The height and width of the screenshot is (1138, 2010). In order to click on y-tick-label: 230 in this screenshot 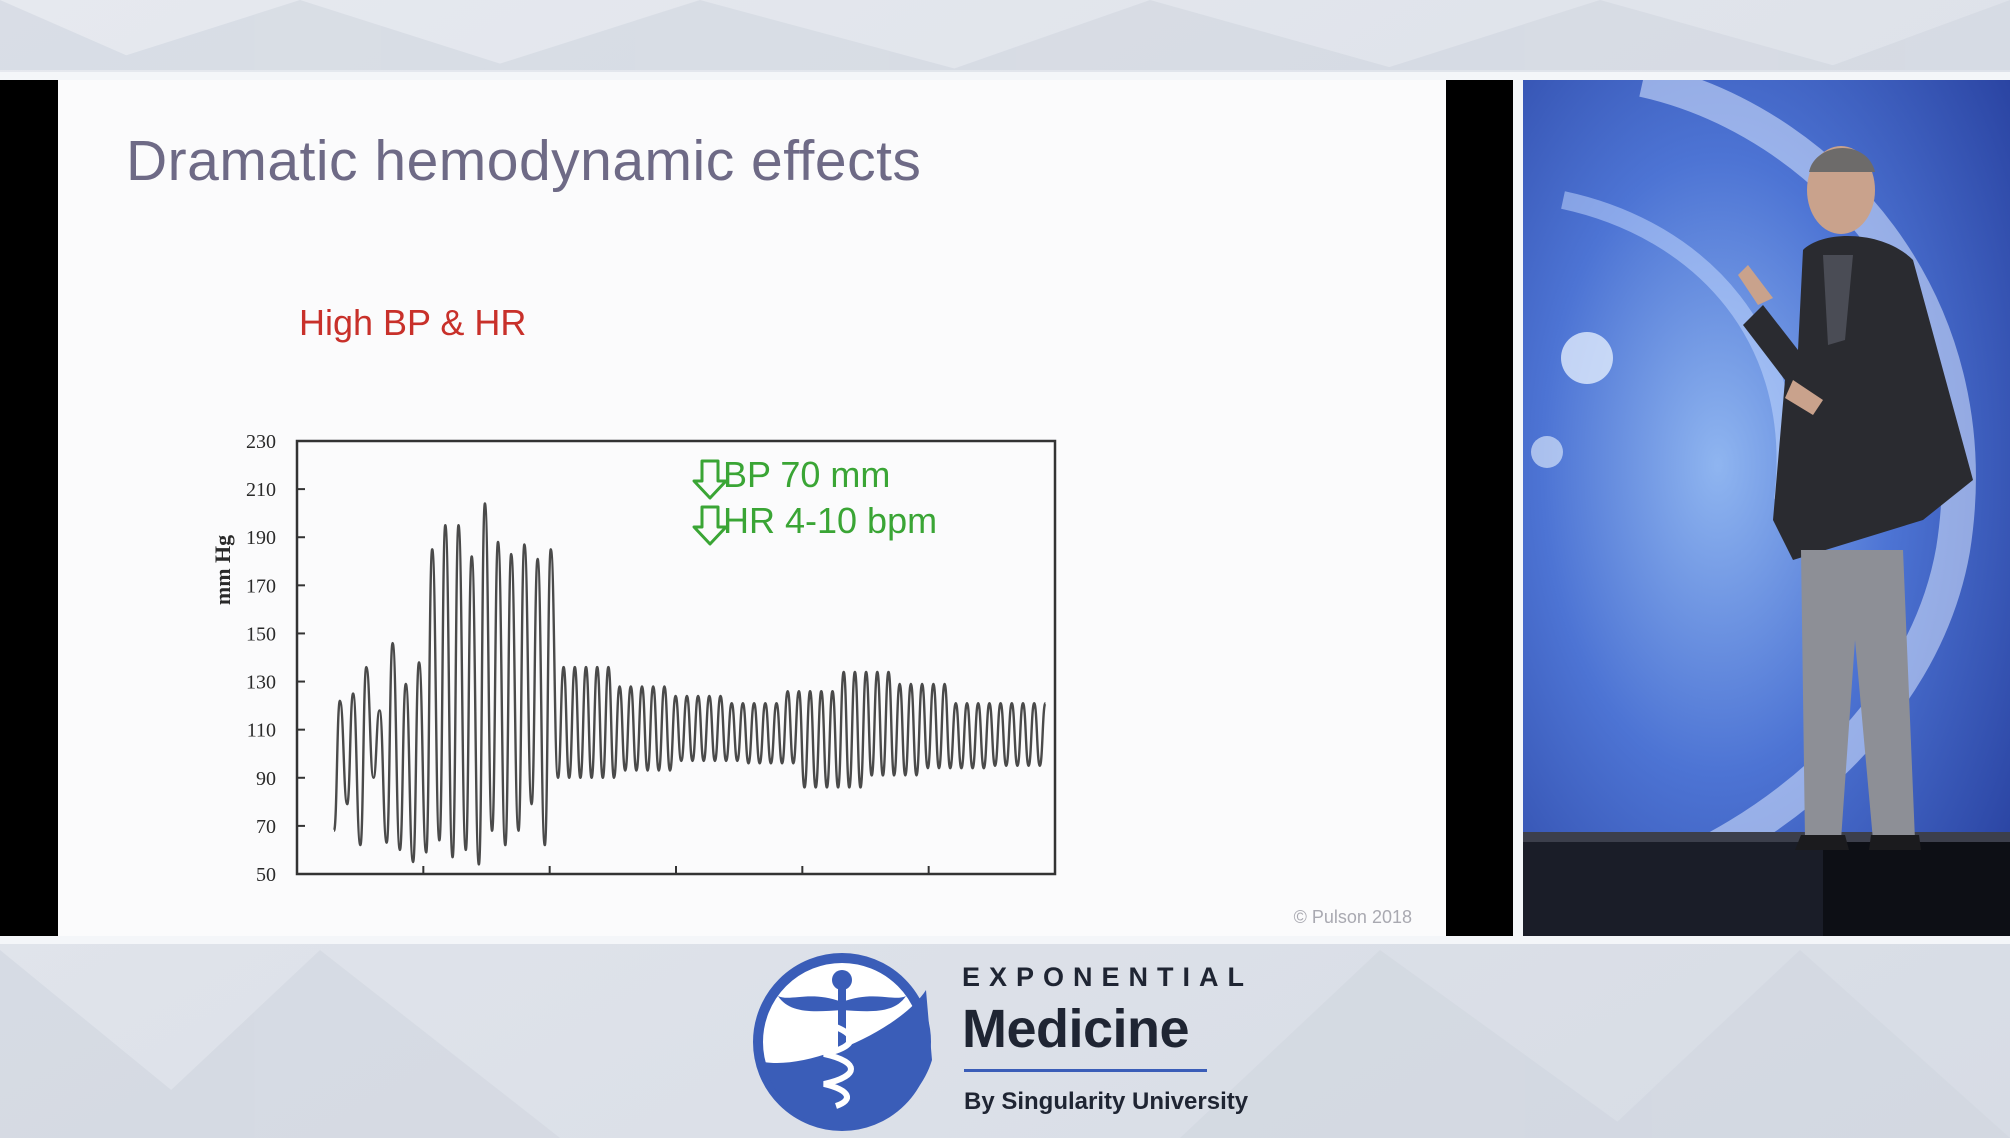, I will do `click(261, 442)`.